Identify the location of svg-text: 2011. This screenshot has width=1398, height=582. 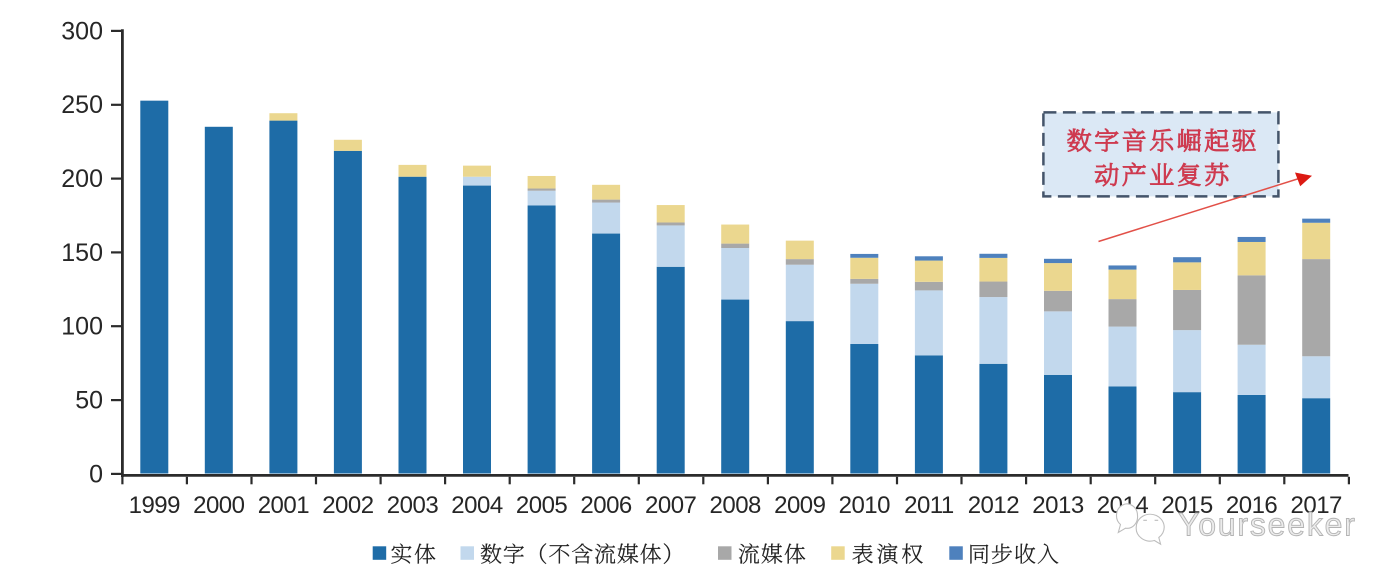
(929, 505).